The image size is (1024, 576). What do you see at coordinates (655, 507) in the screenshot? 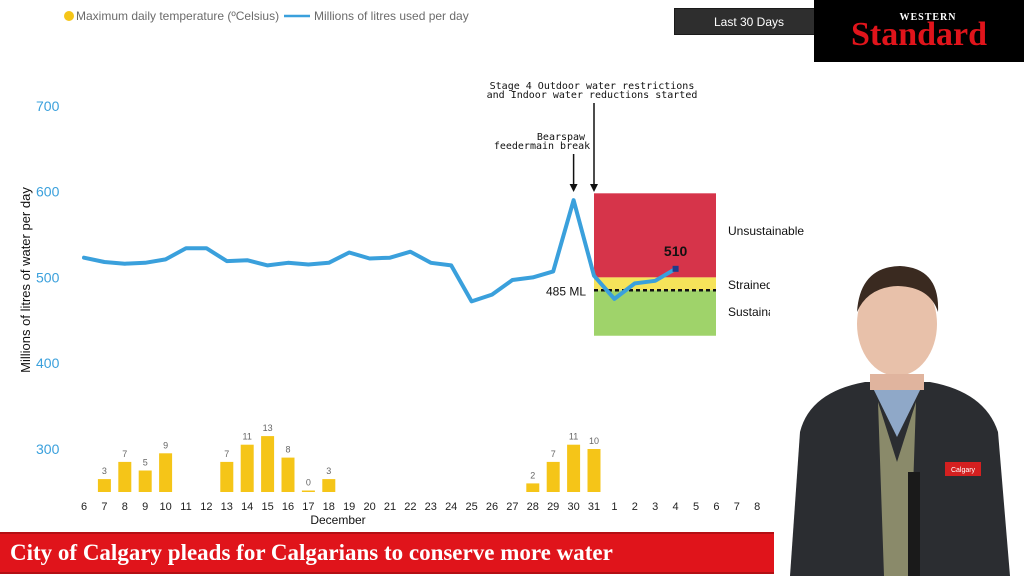
I see `x-tick-label: 3` at bounding box center [655, 507].